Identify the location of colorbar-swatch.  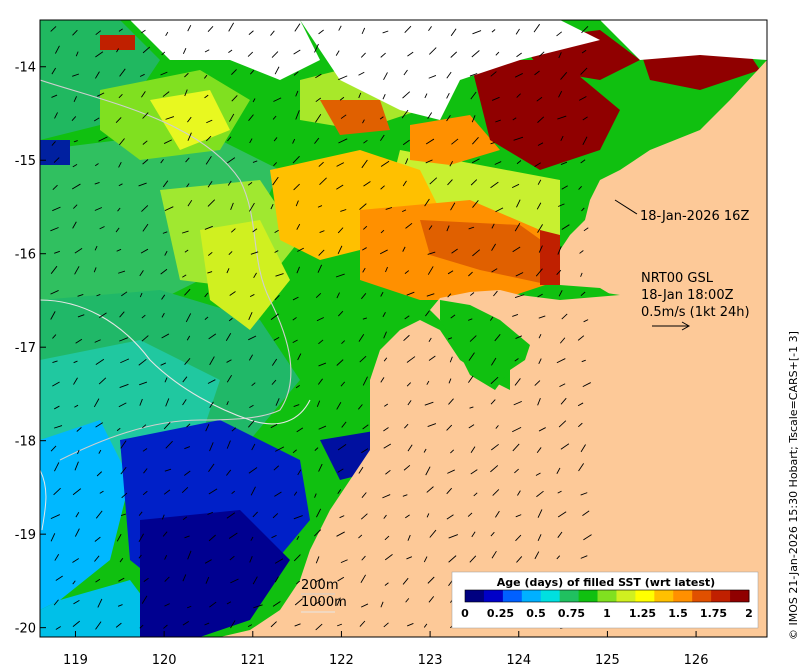
(588, 596).